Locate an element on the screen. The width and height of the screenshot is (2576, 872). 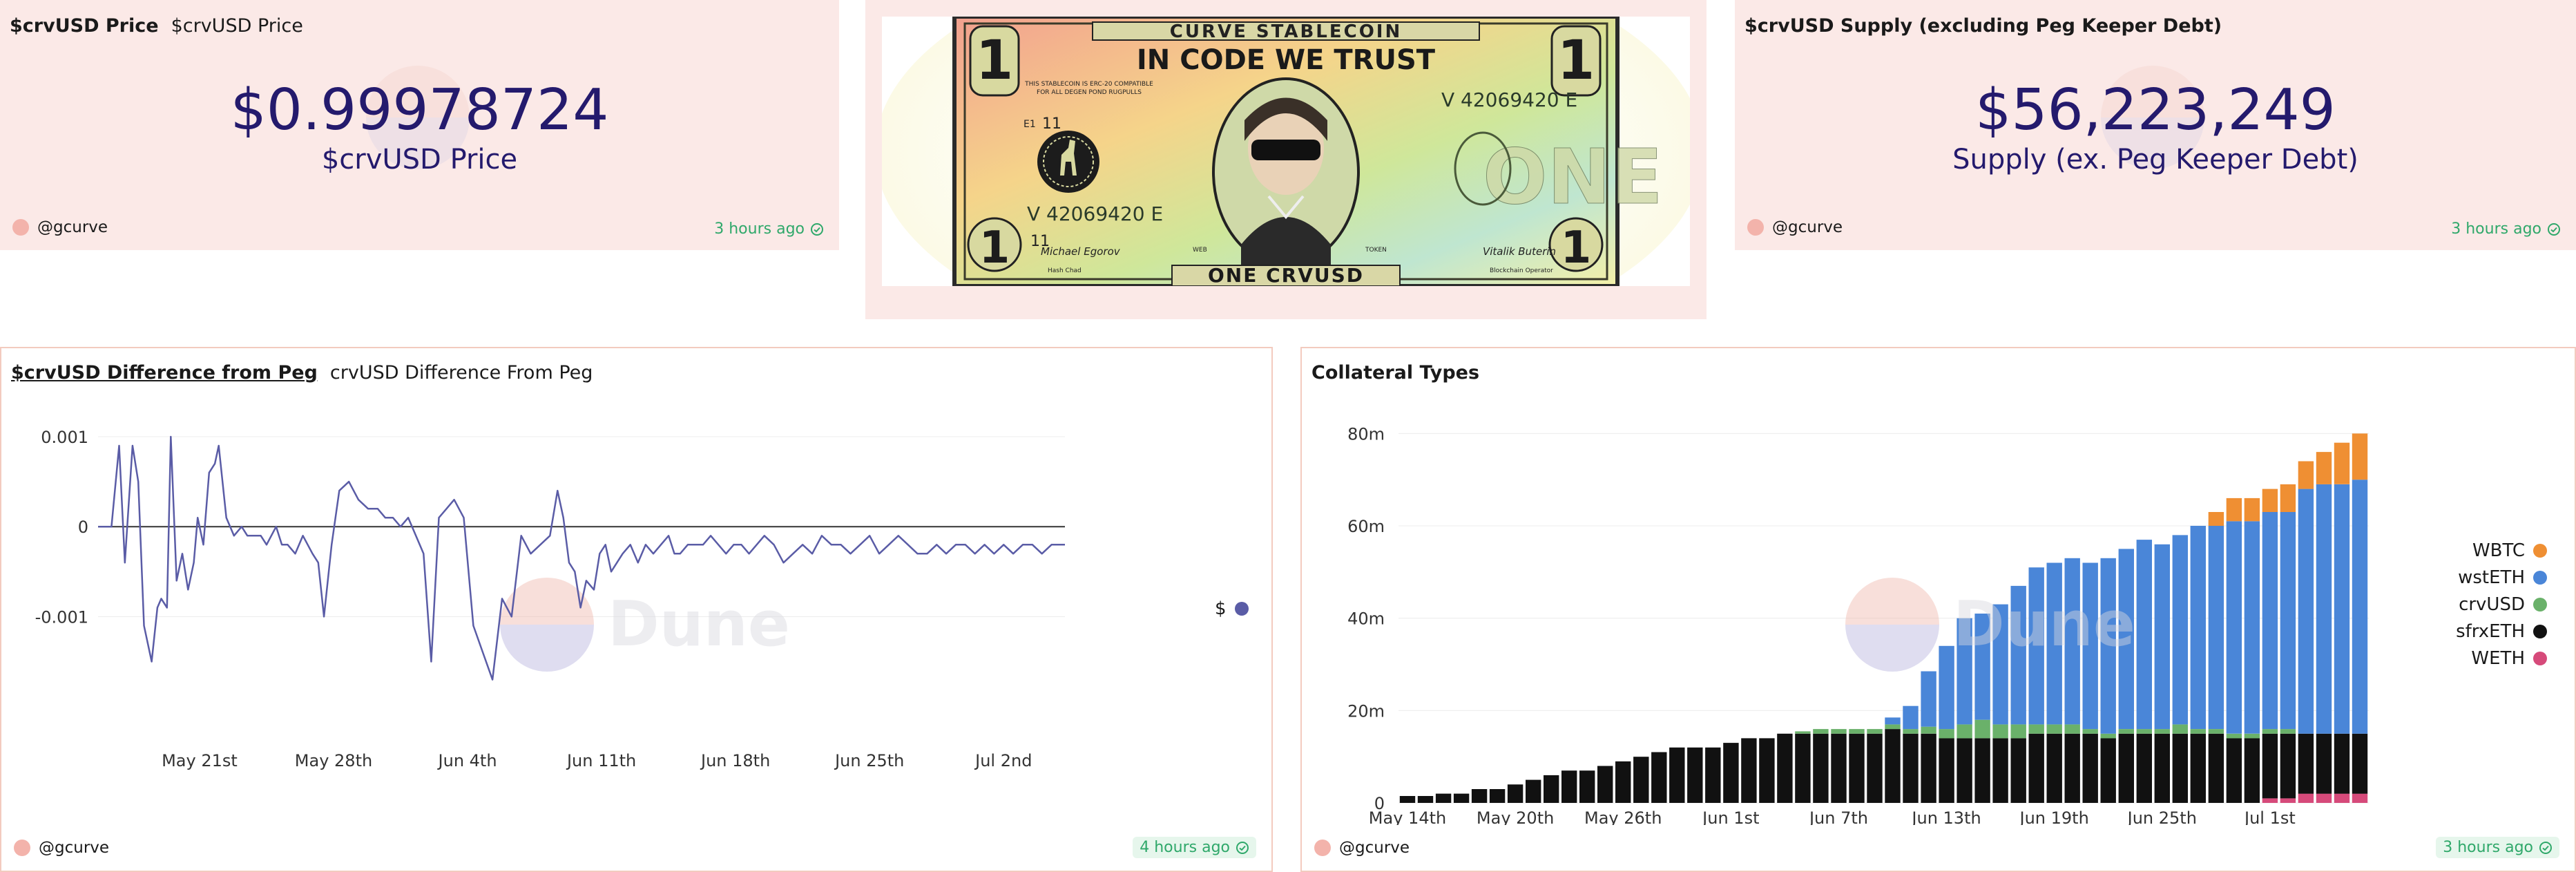
viz-title: $crvUSD Price is located at coordinates (237, 26).